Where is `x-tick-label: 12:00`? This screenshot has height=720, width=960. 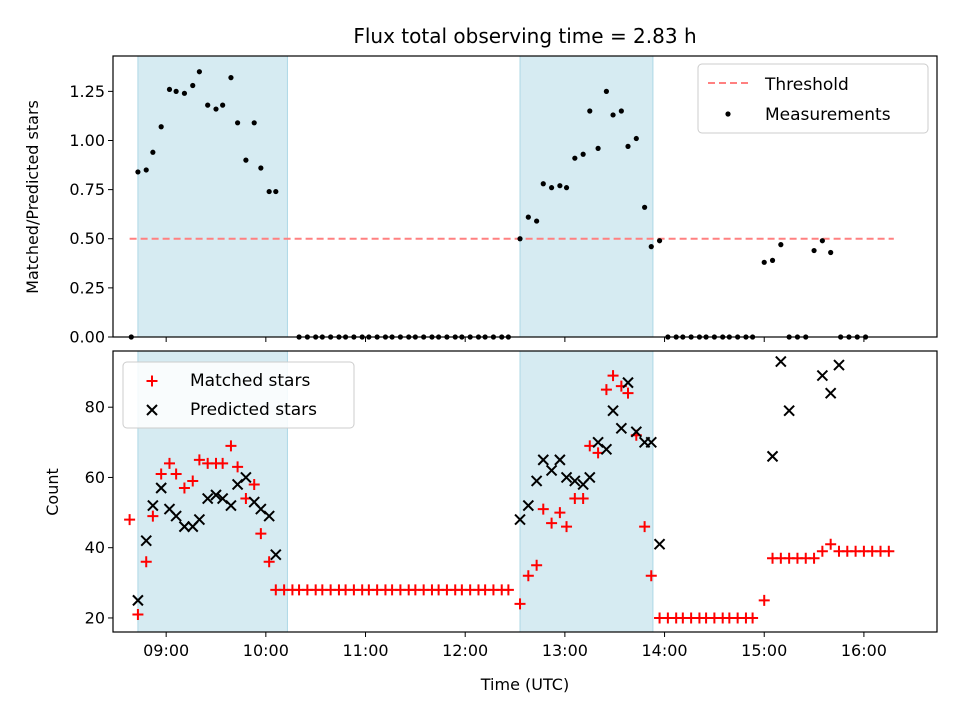 x-tick-label: 12:00 is located at coordinates (465, 650).